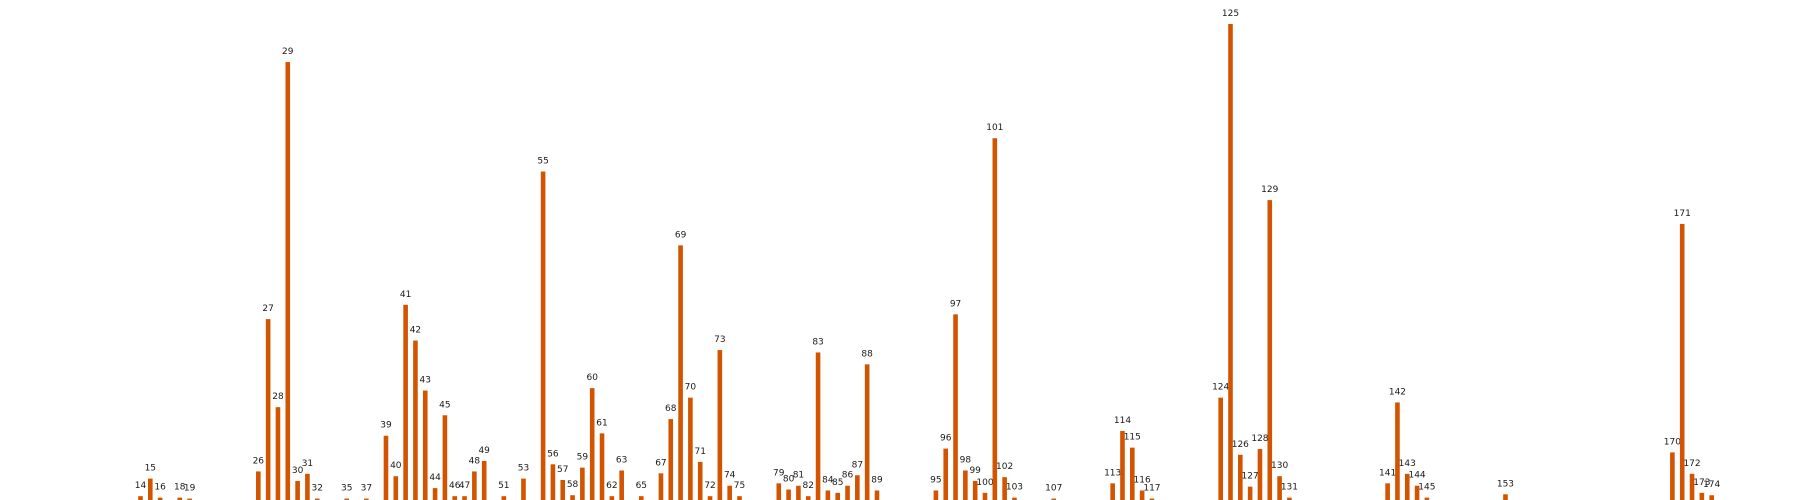  What do you see at coordinates (1053, 489) in the screenshot?
I see `bar-label-107: 107` at bounding box center [1053, 489].